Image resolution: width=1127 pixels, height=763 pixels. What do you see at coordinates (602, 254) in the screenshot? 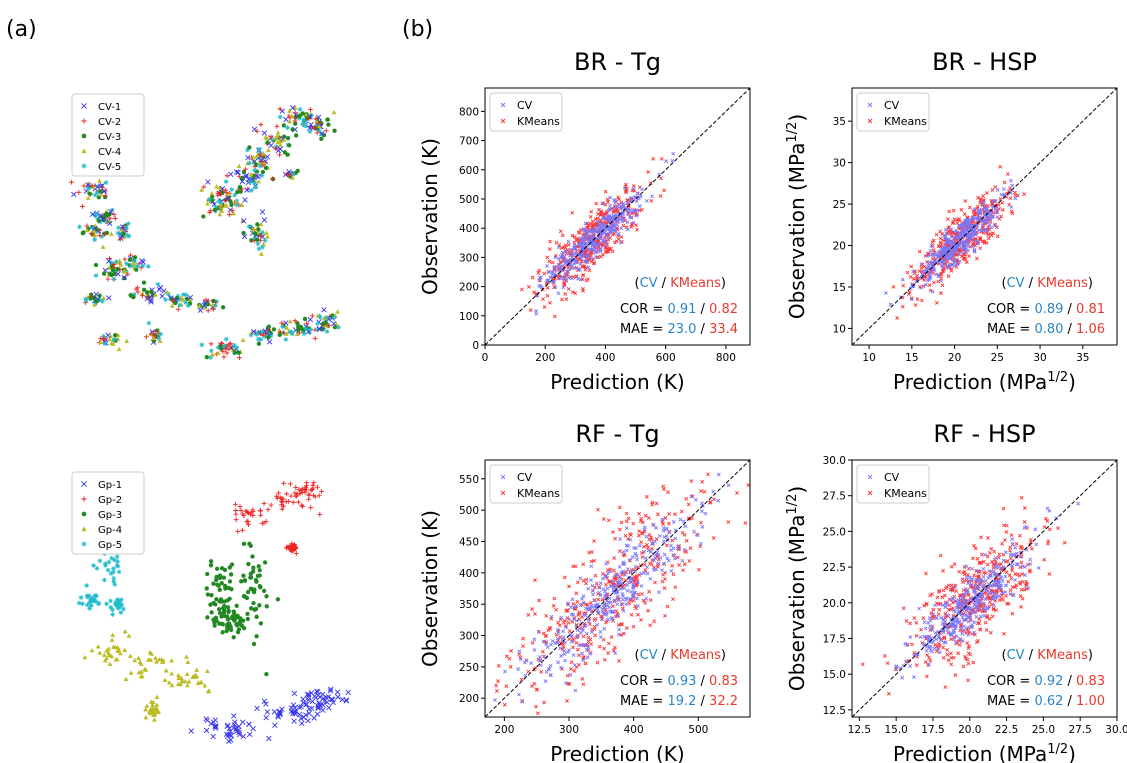
I see `parity-1-kmeans-point` at bounding box center [602, 254].